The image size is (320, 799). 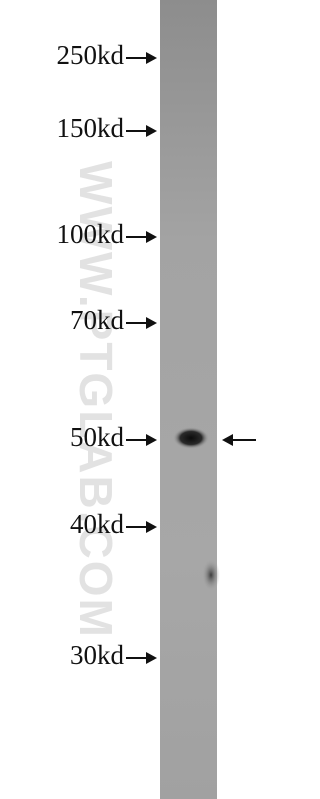 What do you see at coordinates (239, 440) in the screenshot?
I see `band-arrow` at bounding box center [239, 440].